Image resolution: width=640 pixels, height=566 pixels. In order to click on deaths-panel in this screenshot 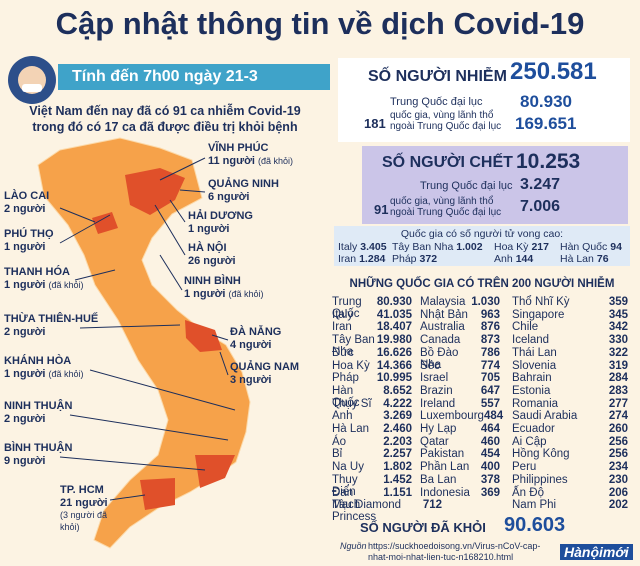, I will do `click(495, 185)`.